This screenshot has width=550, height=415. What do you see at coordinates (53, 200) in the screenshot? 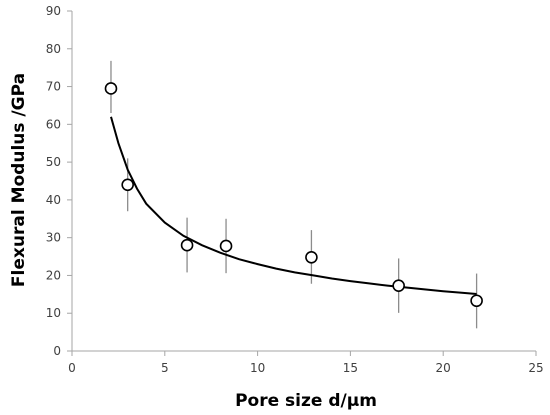
I see `y-tick-label: 40` at bounding box center [53, 200].